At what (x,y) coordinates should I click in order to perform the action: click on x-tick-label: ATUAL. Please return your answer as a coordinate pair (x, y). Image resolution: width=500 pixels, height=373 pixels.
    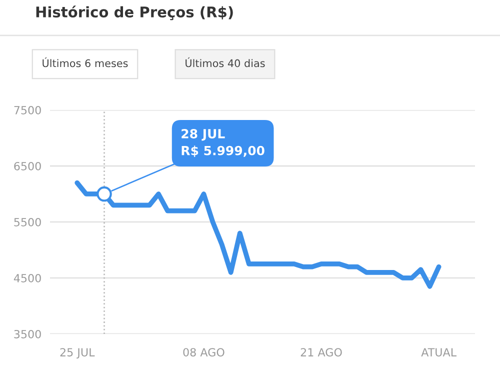
    Looking at the image, I should click on (438, 352).